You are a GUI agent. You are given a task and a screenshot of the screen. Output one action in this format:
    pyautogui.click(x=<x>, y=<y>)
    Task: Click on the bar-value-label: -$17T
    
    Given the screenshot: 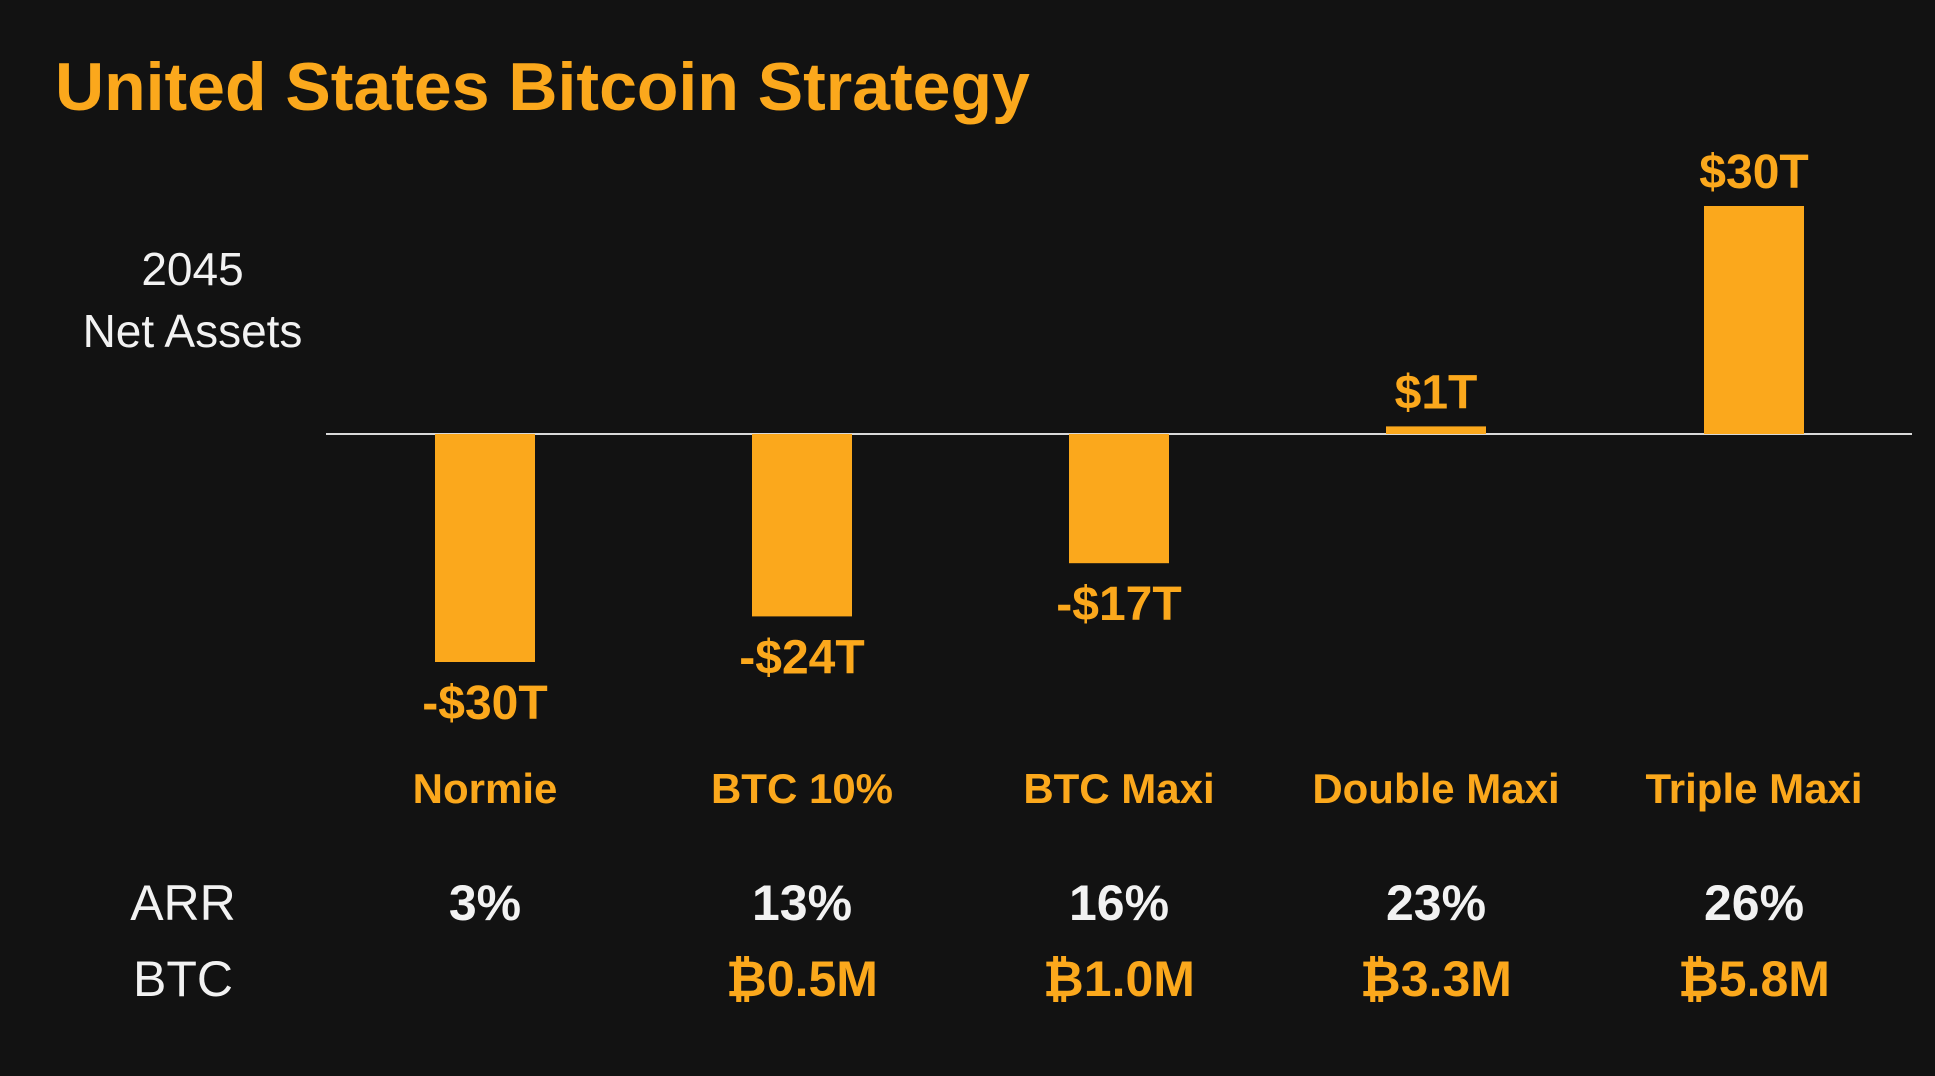 What is the action you would take?
    pyautogui.click(x=1118, y=604)
    